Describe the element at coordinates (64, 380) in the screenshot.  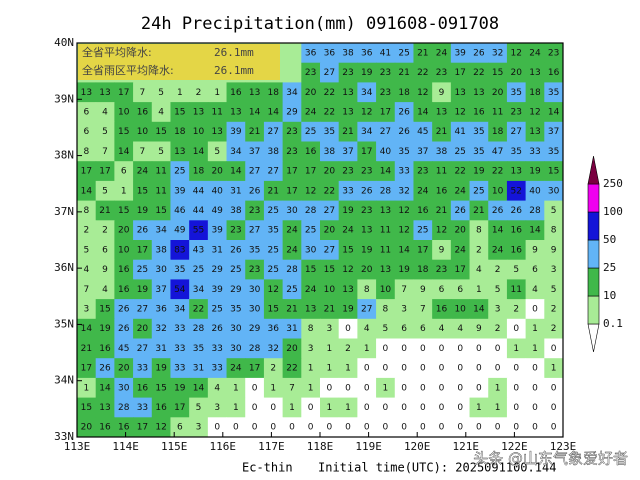
I see `y-tick-label: 34N` at that location.